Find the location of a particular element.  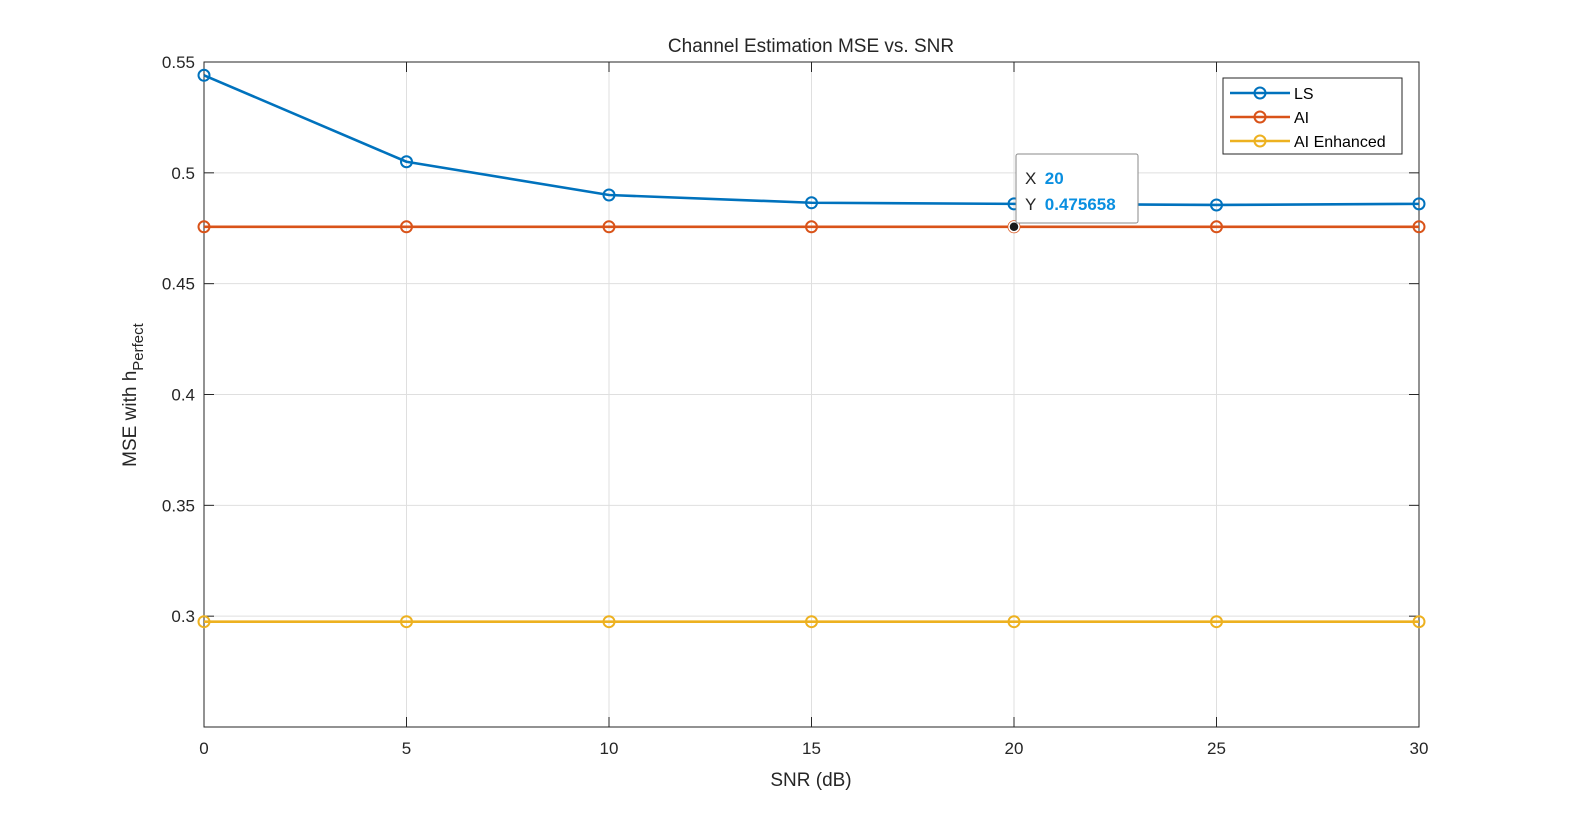

y-tick-label: 0.55 is located at coordinates (178, 62).